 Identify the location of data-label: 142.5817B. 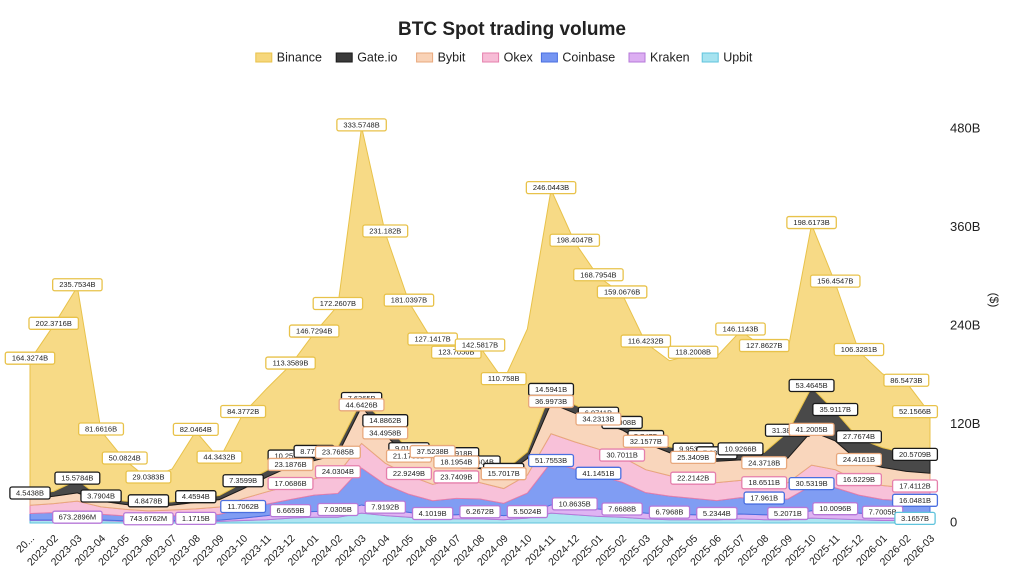
(480, 345).